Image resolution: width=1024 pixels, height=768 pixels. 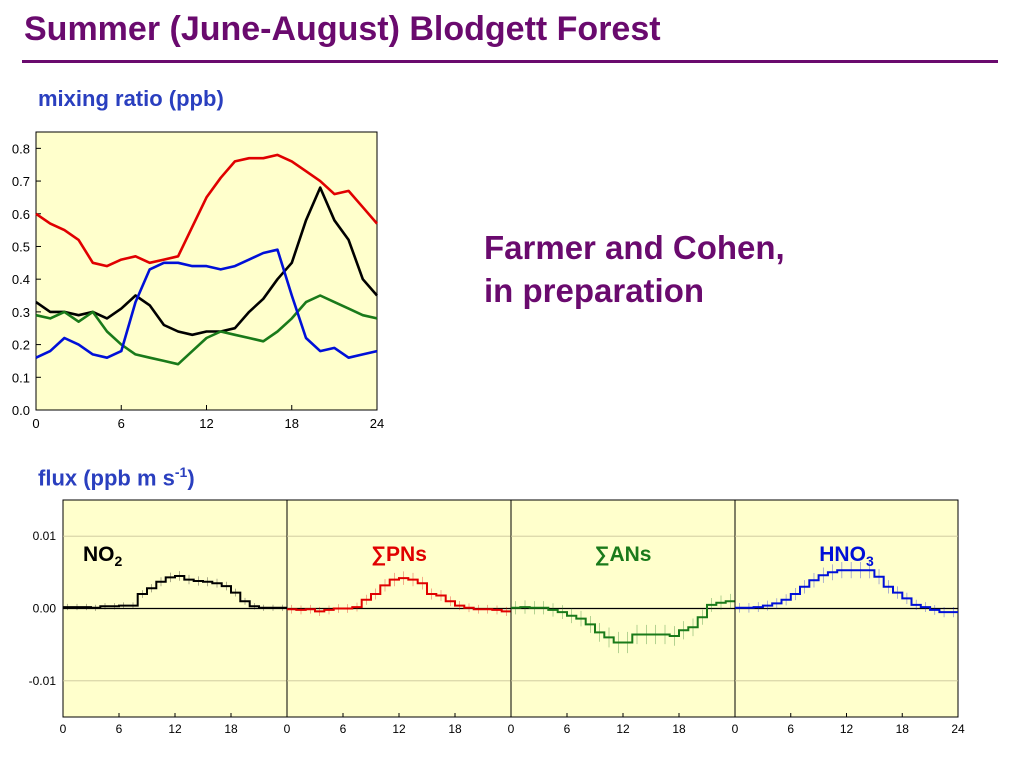 What do you see at coordinates (181, 472) in the screenshot?
I see `flux-title-sup: -1` at bounding box center [181, 472].